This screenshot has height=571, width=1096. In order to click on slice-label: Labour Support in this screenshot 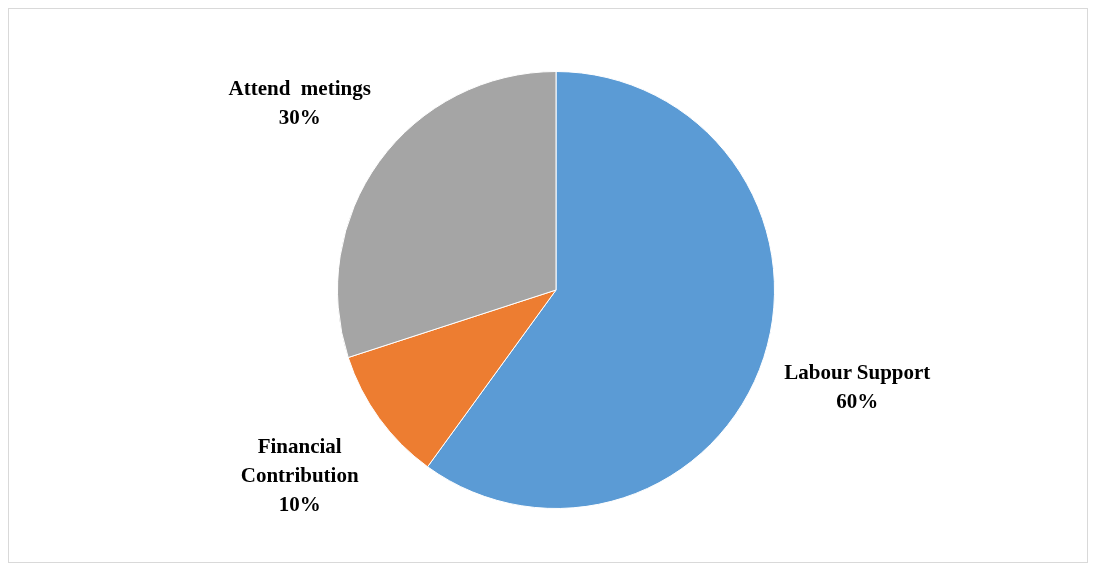, I will do `click(857, 371)`.